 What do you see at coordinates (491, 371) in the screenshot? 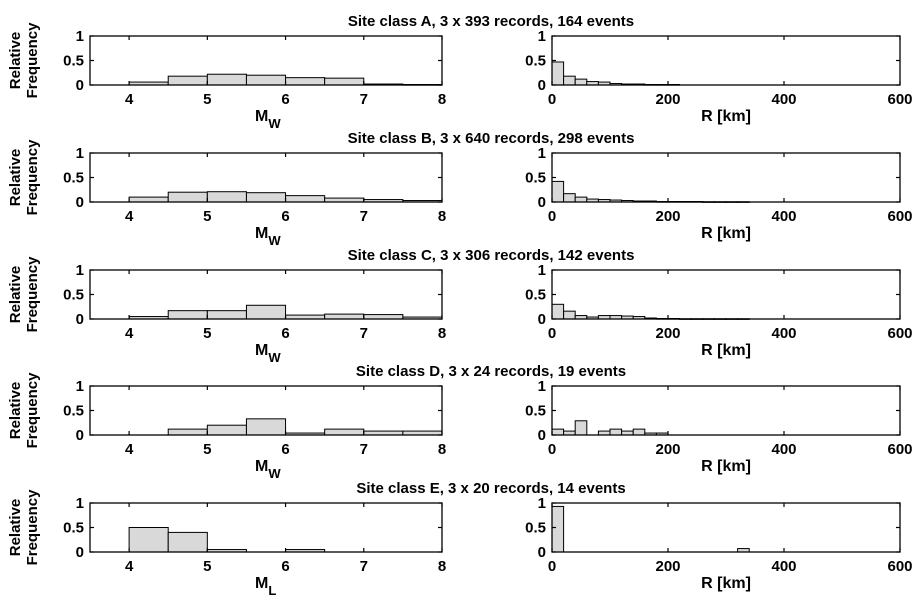
I see `row-title: Site class D, 3 x 24 records, 19 events` at bounding box center [491, 371].